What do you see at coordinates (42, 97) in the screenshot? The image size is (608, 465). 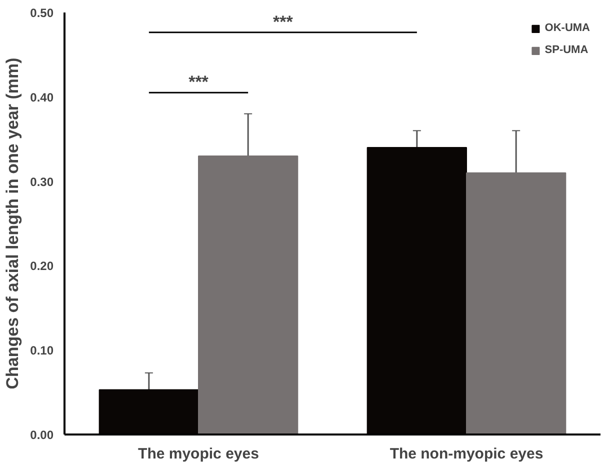 I see `y-tick-label: 0.40` at bounding box center [42, 97].